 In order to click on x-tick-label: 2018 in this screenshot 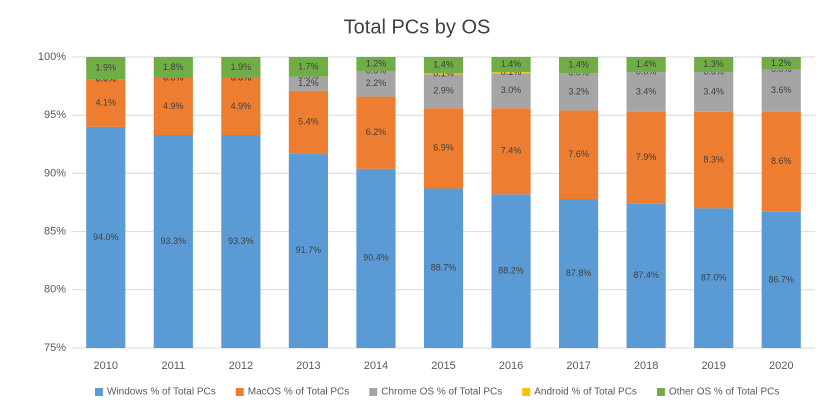, I will do `click(646, 366)`.